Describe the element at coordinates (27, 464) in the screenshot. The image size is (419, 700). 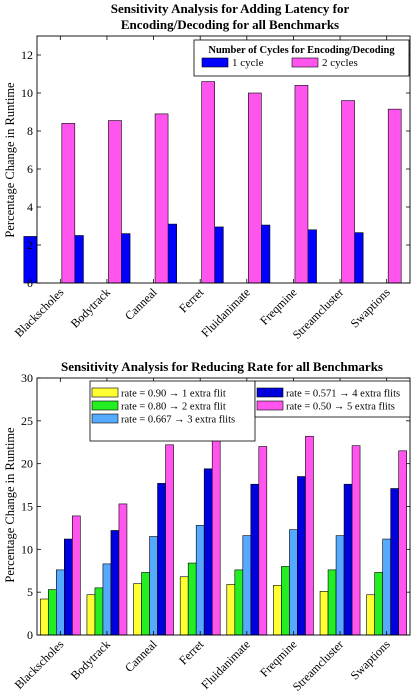
I see `y-tick-label: 20` at that location.